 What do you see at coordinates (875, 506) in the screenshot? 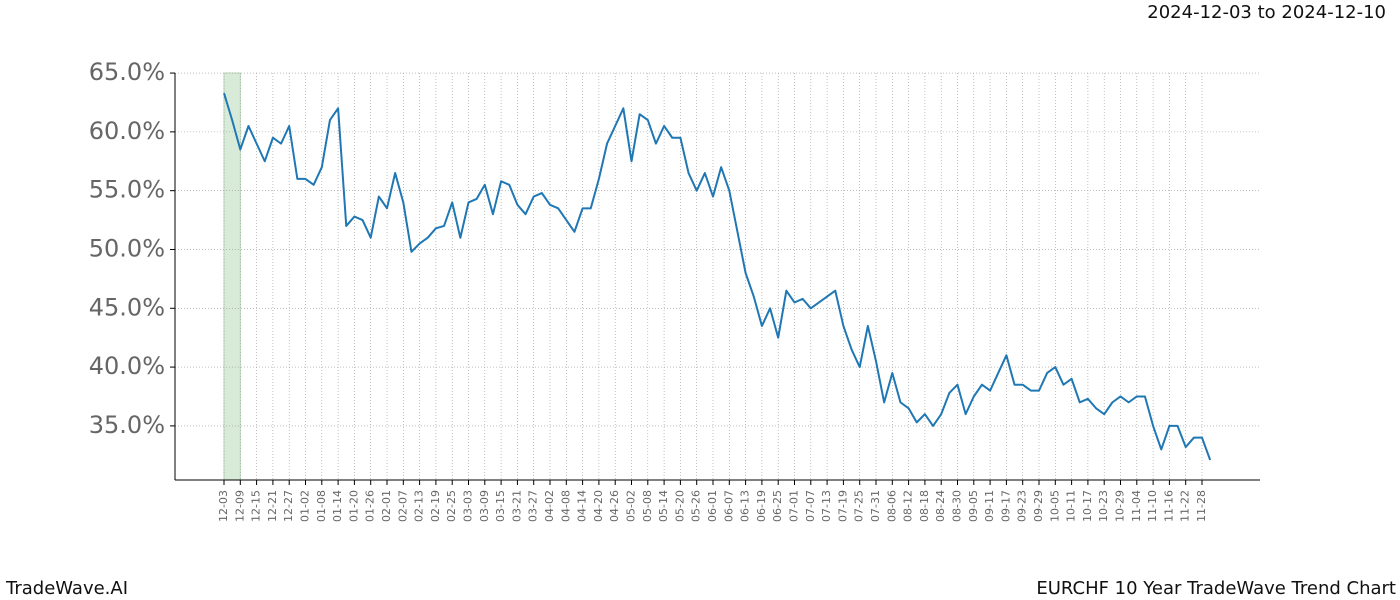
I see `x-tick-label: 07-31` at bounding box center [875, 506].